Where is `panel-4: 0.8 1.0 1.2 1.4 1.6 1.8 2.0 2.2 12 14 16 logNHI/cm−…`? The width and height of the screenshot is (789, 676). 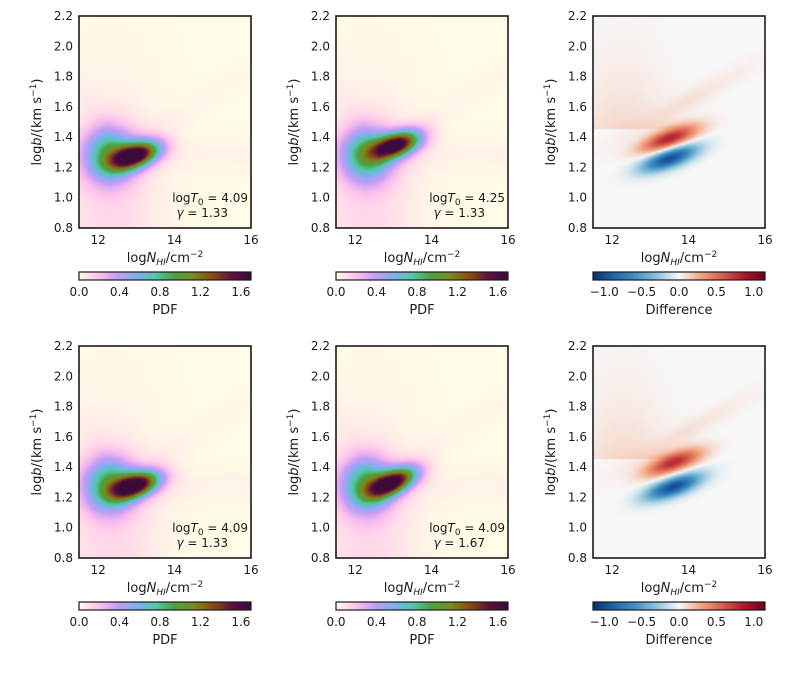 panel-4: 0.8 1.0 1.2 1.4 1.6 1.8 2.0 2.2 12 14 16 logNHI/cm−… is located at coordinates (144, 493).